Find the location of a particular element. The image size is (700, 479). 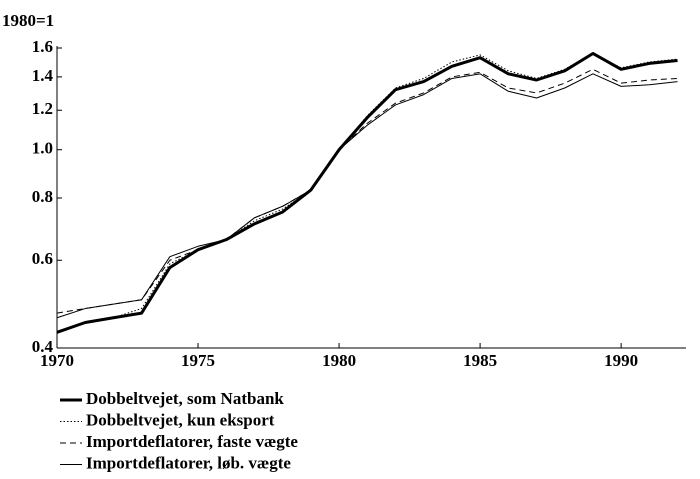

y-tick-label: 1.2 is located at coordinates (42, 108).